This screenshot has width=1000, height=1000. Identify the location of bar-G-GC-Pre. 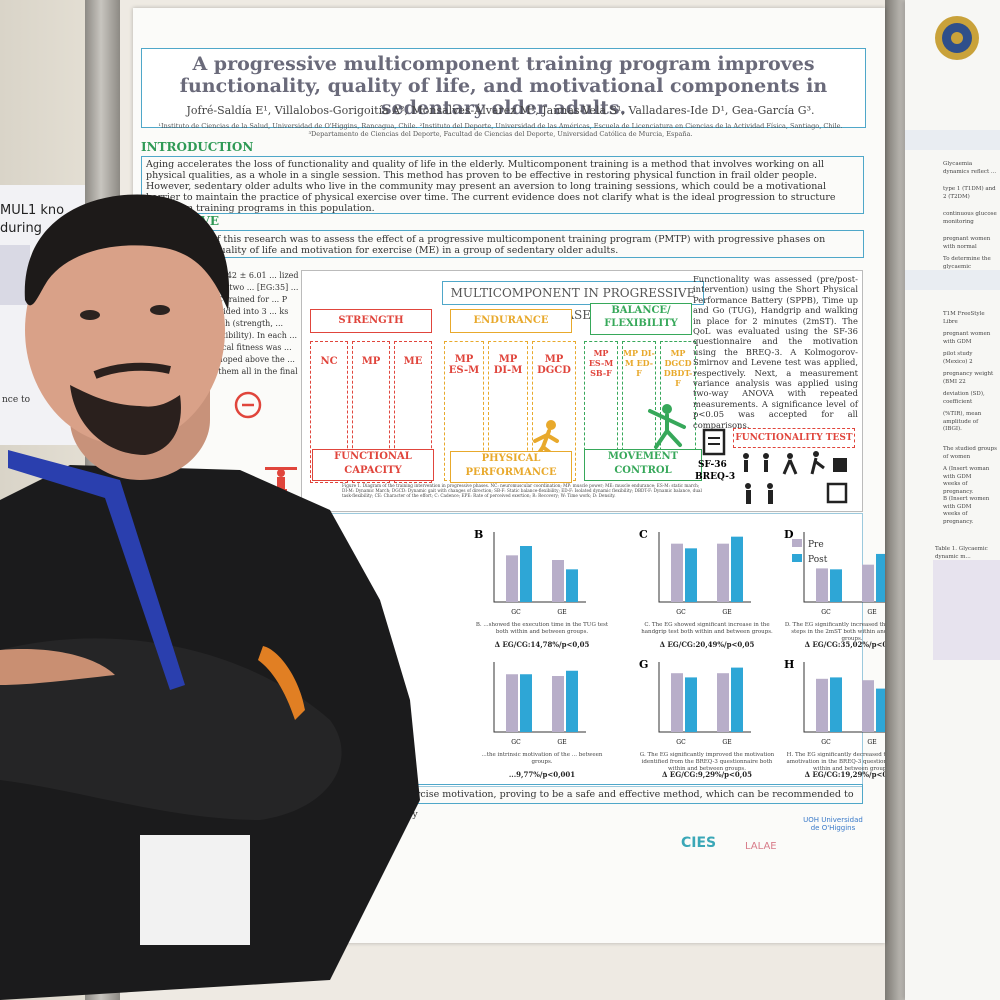
(677, 702).